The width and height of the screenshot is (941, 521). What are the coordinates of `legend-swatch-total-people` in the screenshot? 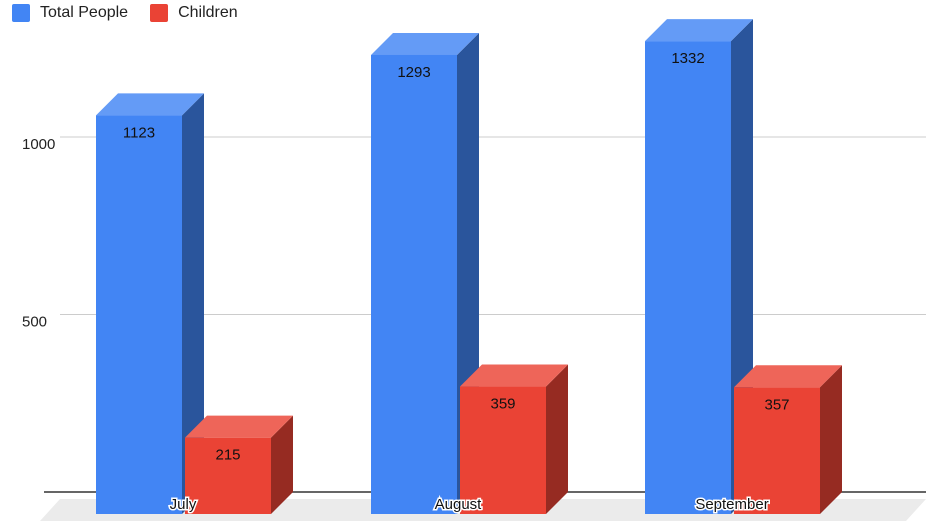 It's located at (21, 13).